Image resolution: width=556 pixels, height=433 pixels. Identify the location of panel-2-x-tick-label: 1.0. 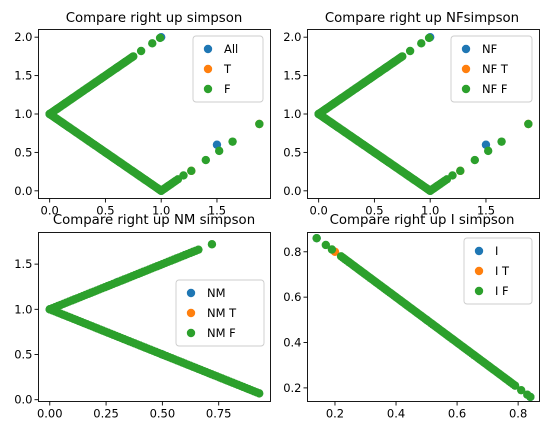
(430, 211).